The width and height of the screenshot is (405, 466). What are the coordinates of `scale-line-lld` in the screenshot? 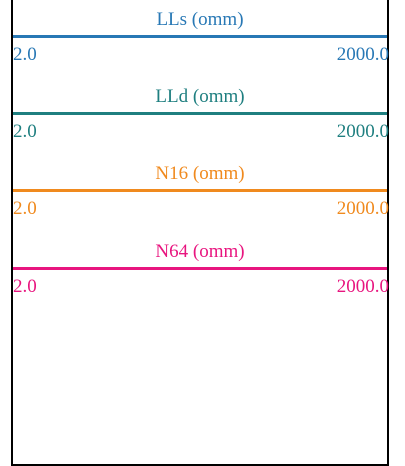 It's located at (200, 113).